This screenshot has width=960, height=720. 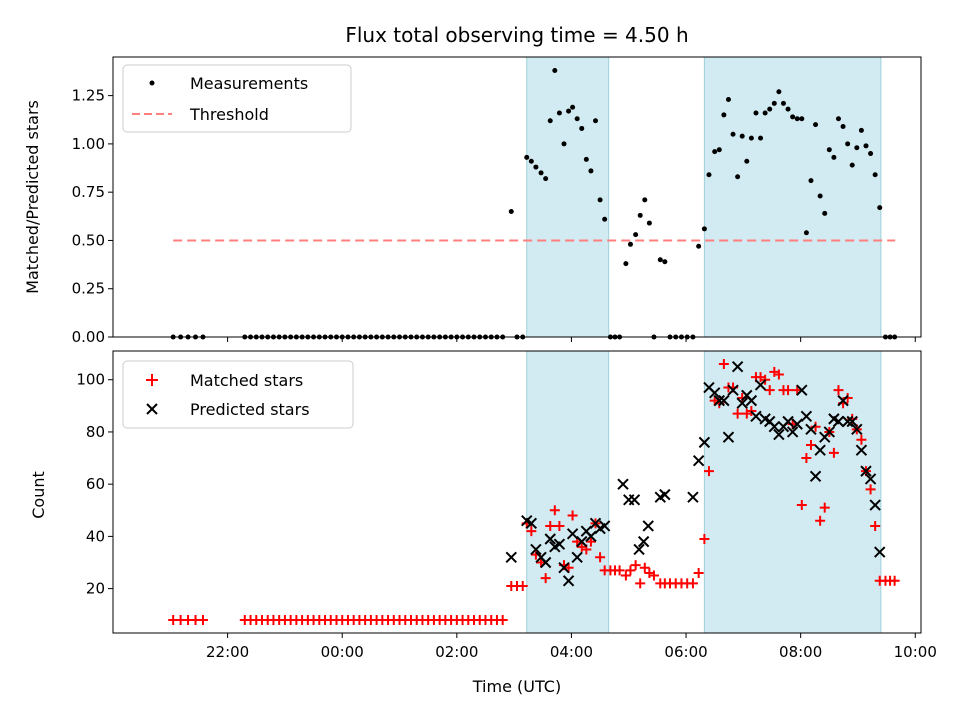 What do you see at coordinates (800, 652) in the screenshot?
I see `x-tick-label: 08:00` at bounding box center [800, 652].